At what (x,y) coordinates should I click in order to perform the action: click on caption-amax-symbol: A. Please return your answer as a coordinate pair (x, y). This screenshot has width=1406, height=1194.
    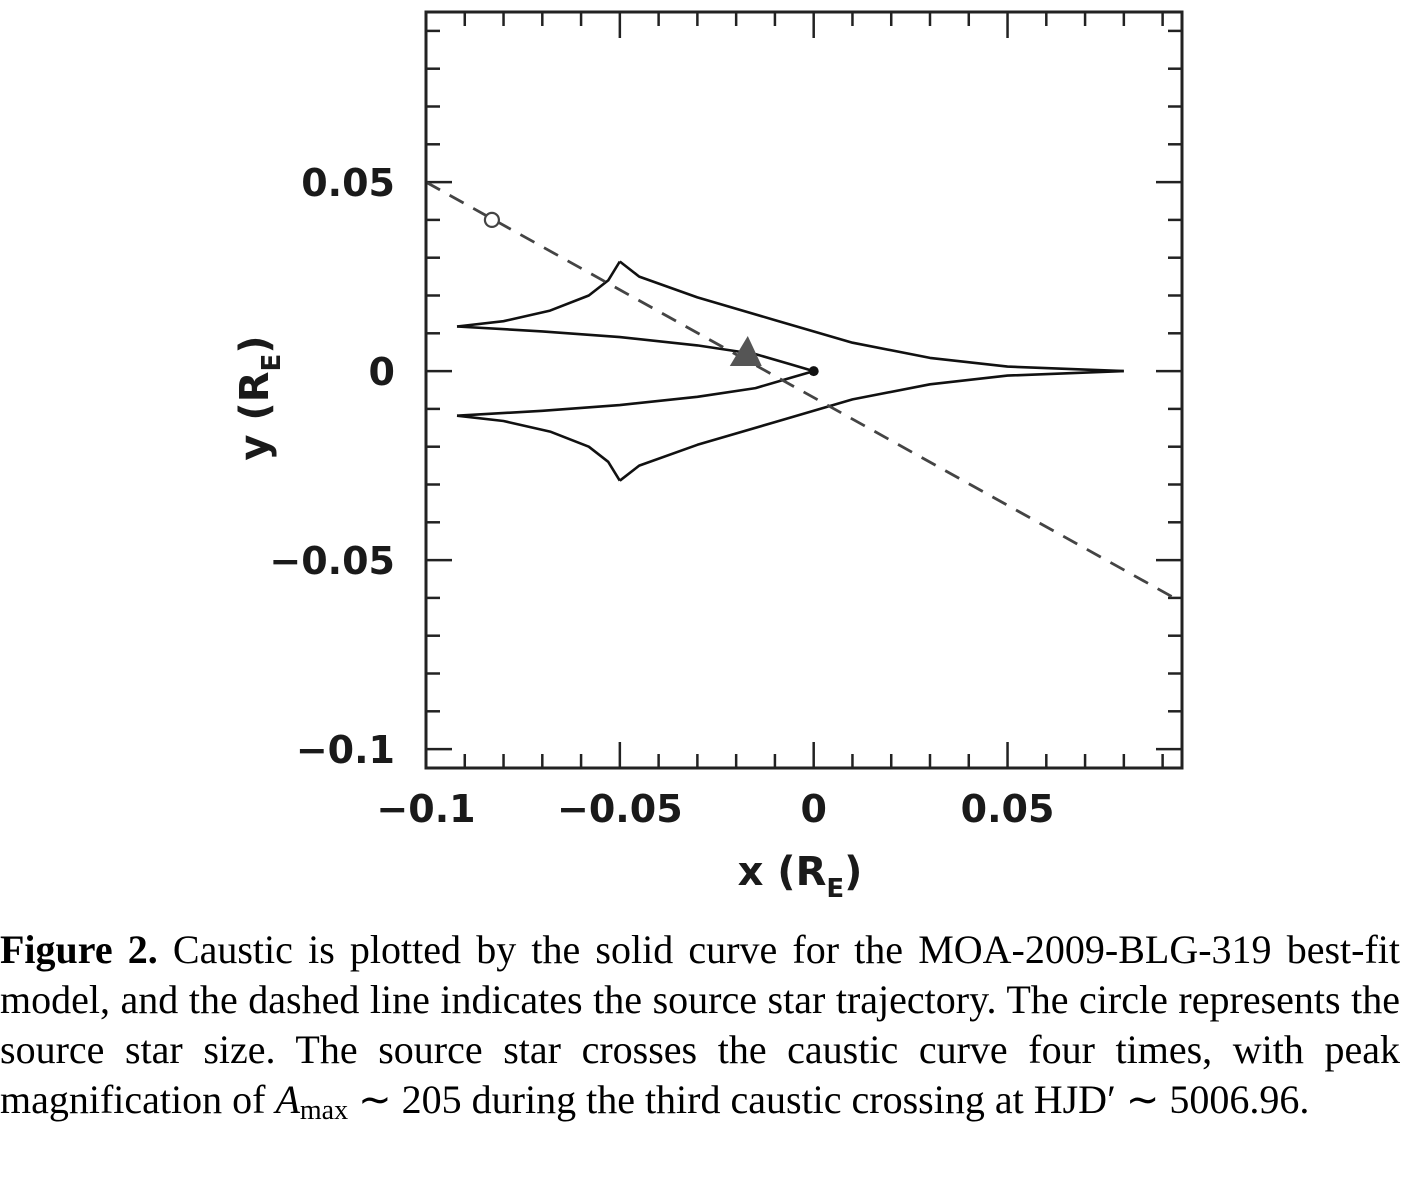
    Looking at the image, I should click on (287, 1099).